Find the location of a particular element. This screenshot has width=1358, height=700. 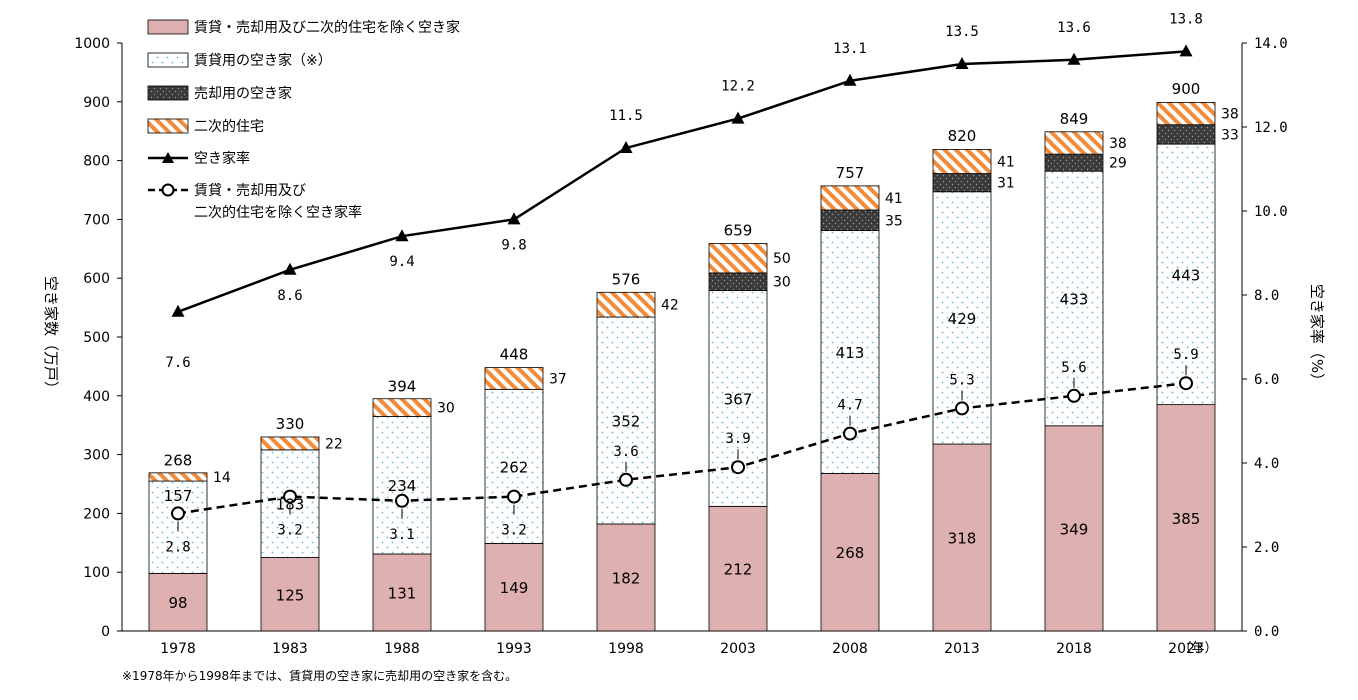

y-tick-label: 100 is located at coordinates (96, 573).